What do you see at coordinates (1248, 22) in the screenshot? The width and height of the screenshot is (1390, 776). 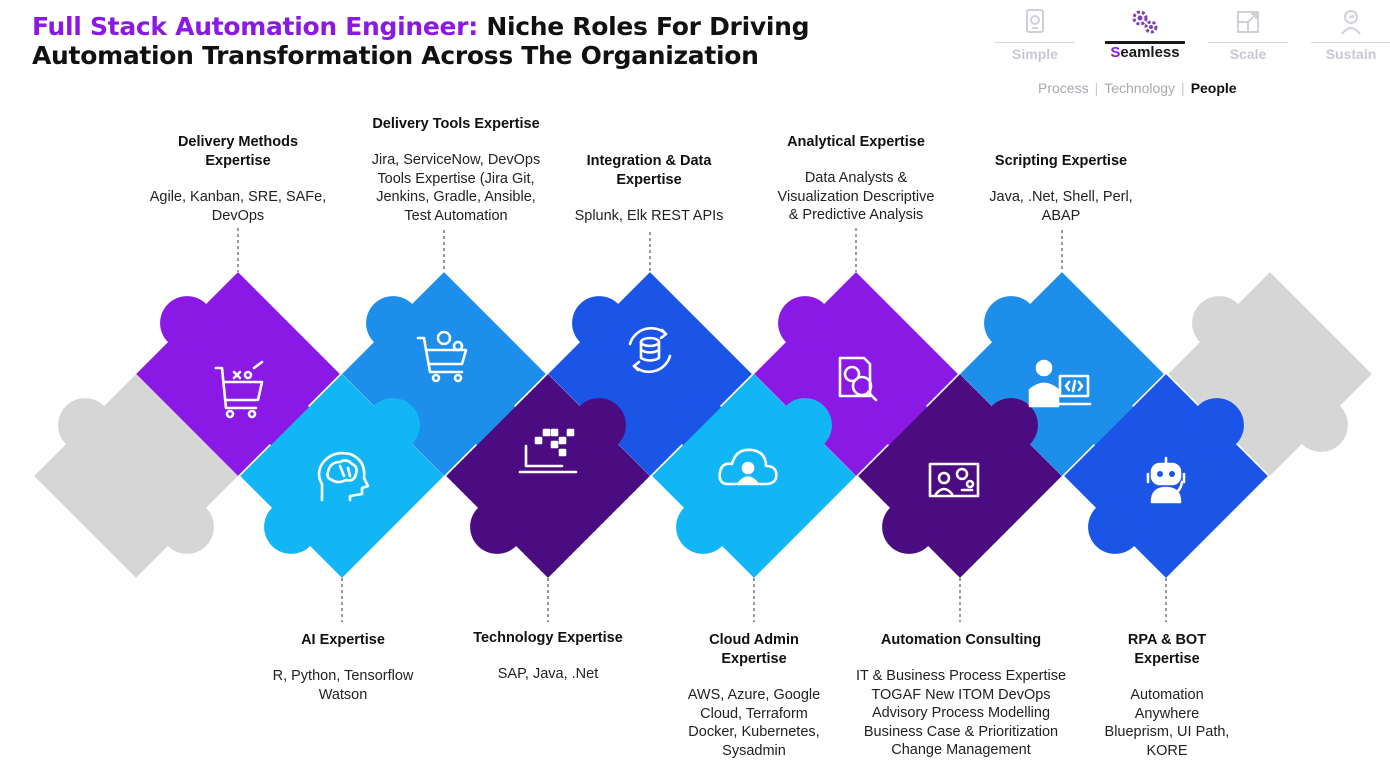 I see `expand-icon` at bounding box center [1248, 22].